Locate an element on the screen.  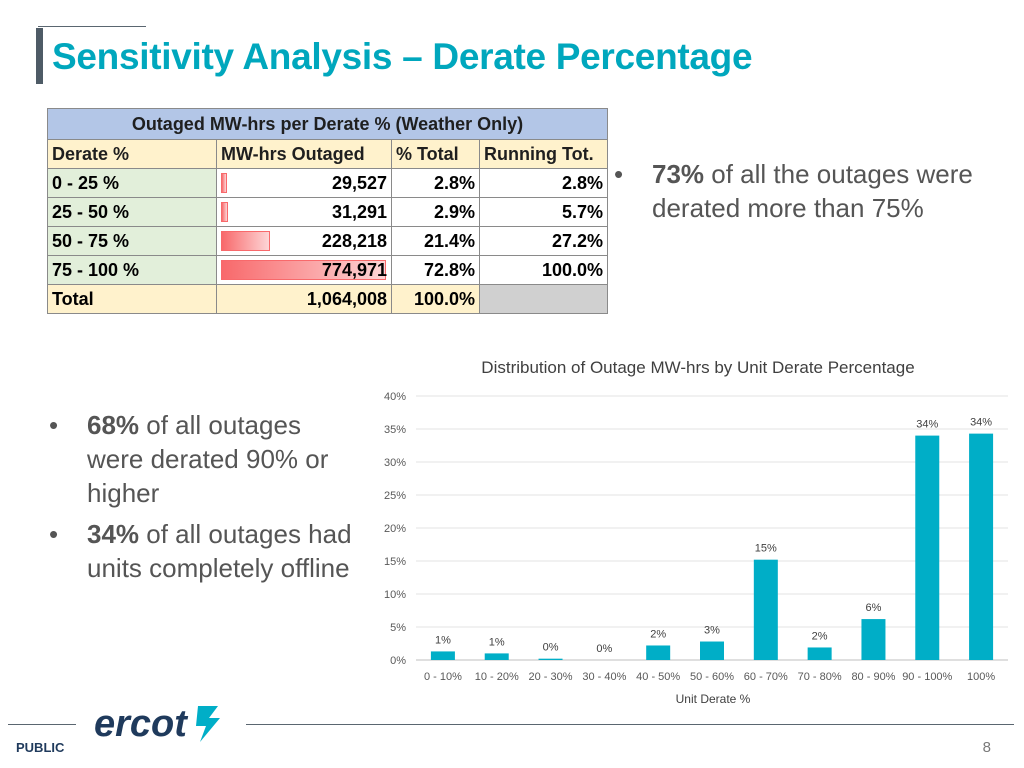
table-row: 0 - 25 % 29,527 2.8% 2.8% is located at coordinates (327, 183).